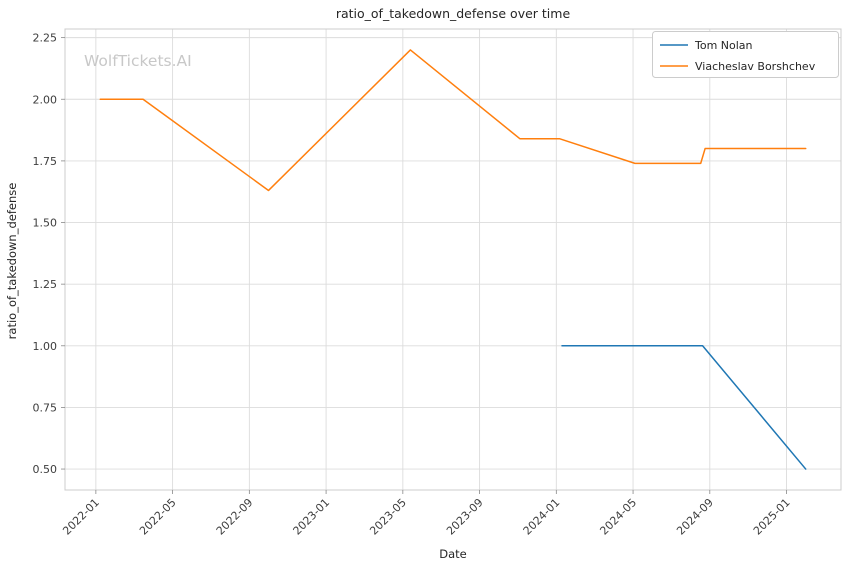 The image size is (852, 575). I want to click on y-axis-label: ratio_of_takedown_defense, so click(12, 261).